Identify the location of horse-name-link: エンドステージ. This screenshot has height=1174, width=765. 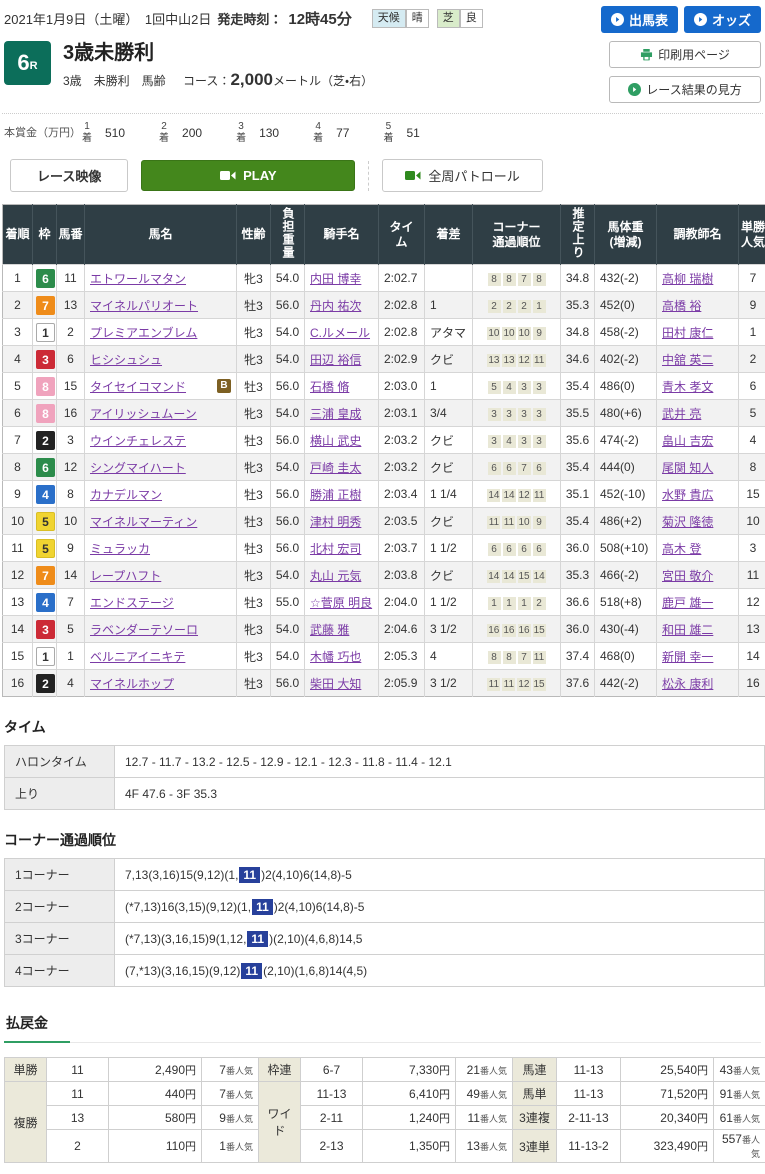
(132, 602).